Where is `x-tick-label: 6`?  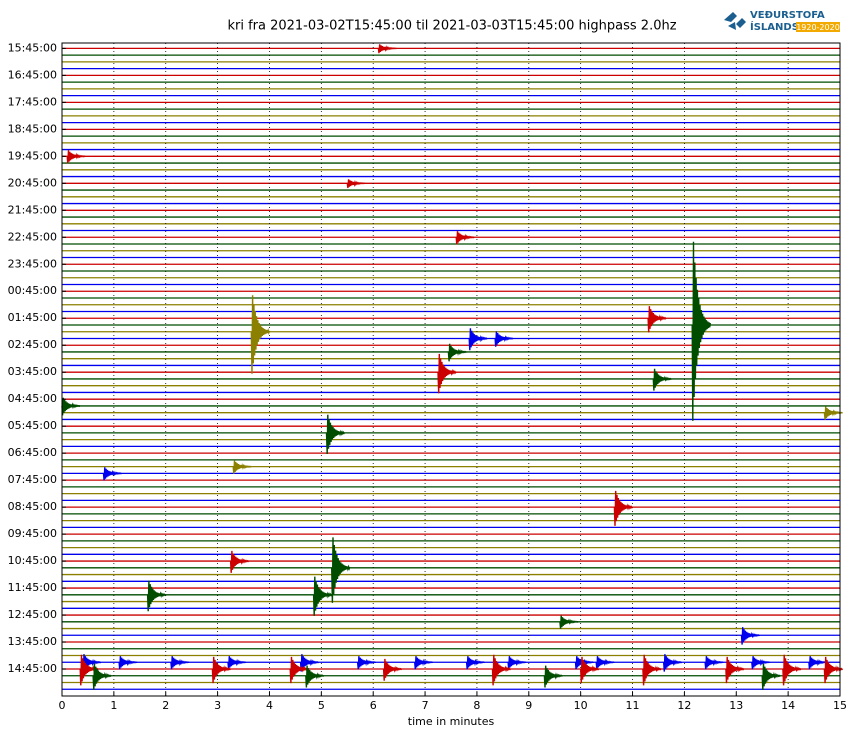
x-tick-label: 6 is located at coordinates (373, 705).